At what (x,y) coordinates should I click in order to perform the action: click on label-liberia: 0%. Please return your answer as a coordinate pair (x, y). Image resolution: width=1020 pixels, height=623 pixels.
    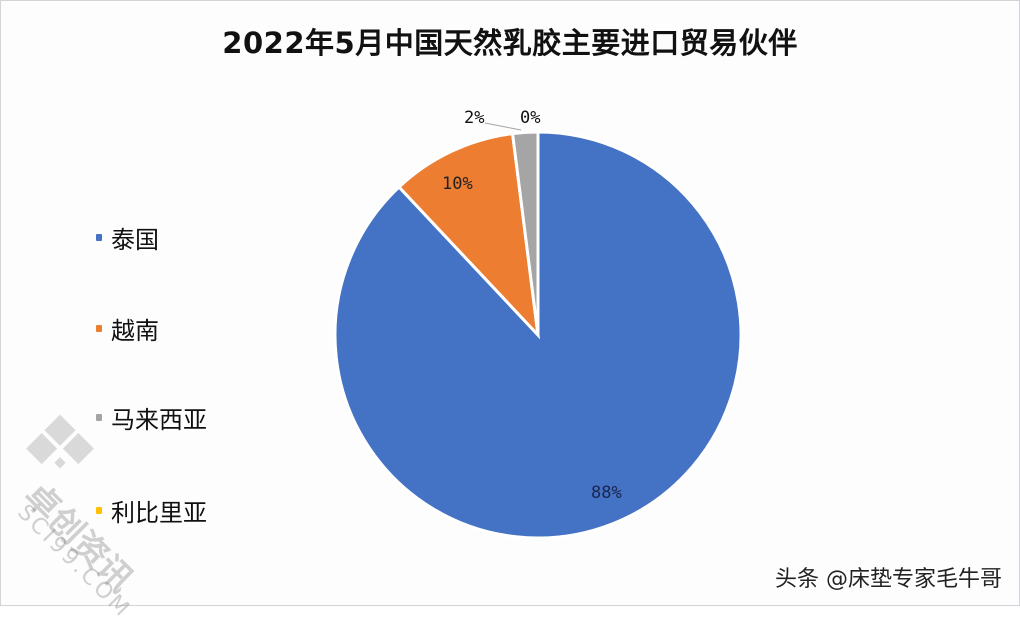
    Looking at the image, I should click on (530, 118).